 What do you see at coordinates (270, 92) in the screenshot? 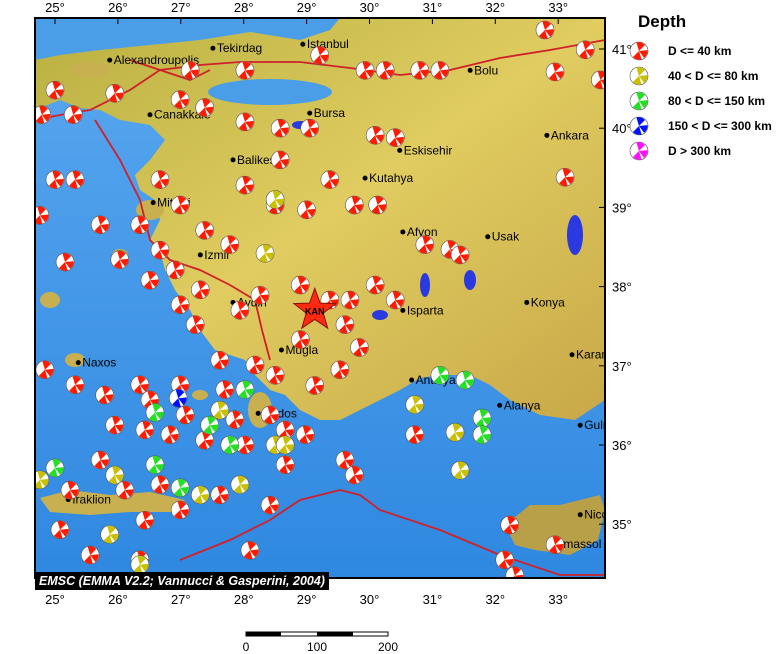
I see `sea-of-marmara` at bounding box center [270, 92].